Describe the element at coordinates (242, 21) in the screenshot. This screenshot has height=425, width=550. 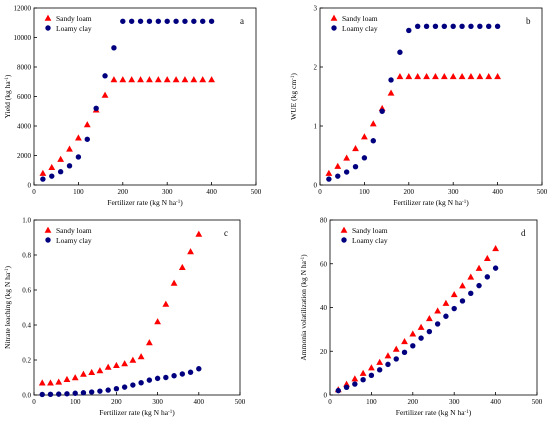
I see `panel-label: a` at that location.